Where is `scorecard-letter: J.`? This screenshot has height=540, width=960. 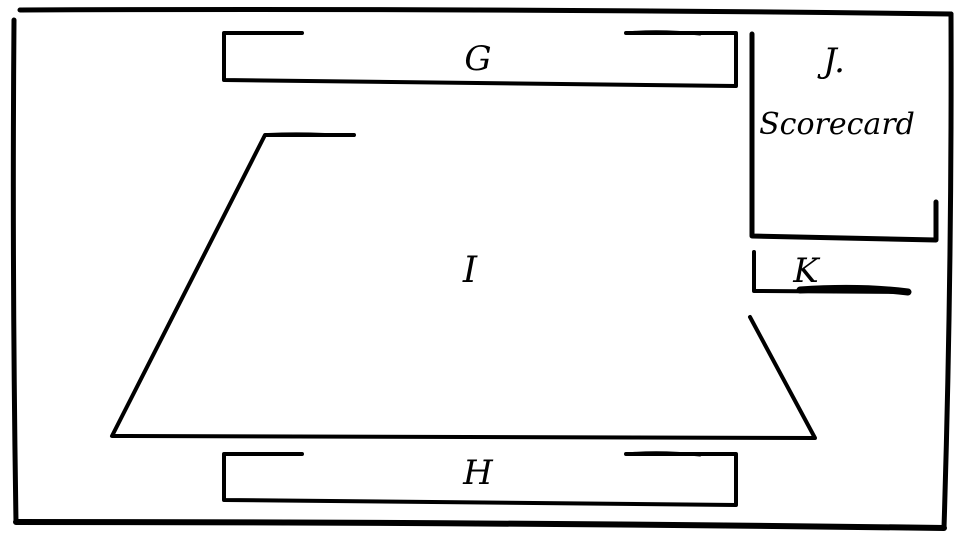 scorecard-letter: J. is located at coordinates (831, 61).